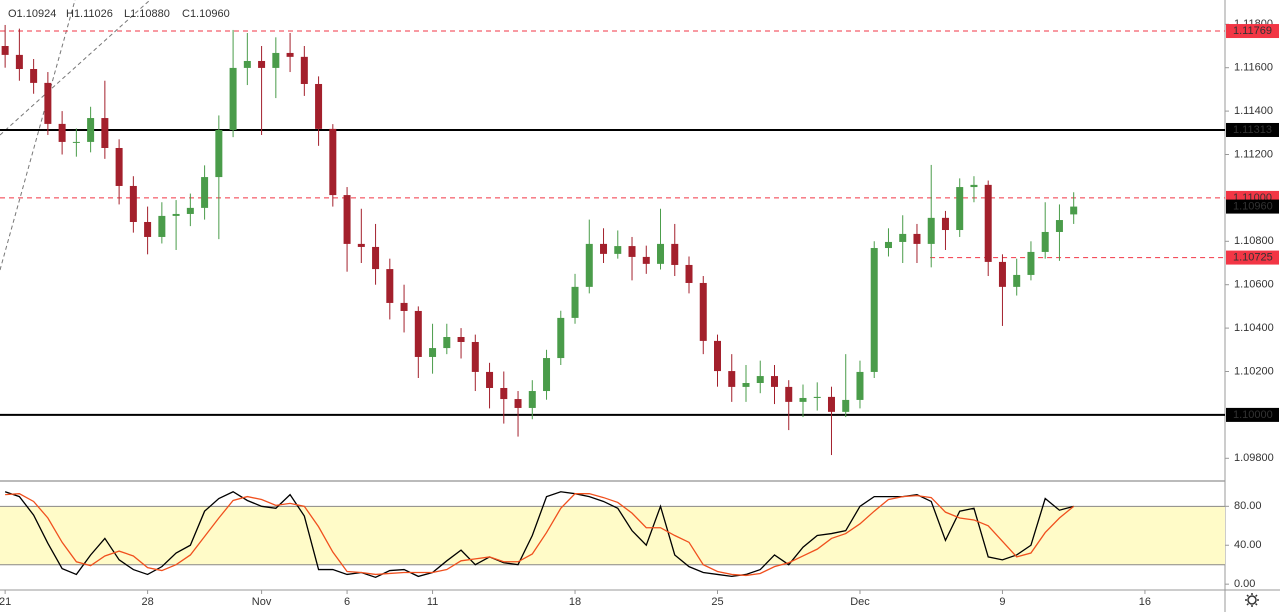  What do you see at coordinates (1248, 506) in the screenshot?
I see `y-tick-label: 80.00` at bounding box center [1248, 506].